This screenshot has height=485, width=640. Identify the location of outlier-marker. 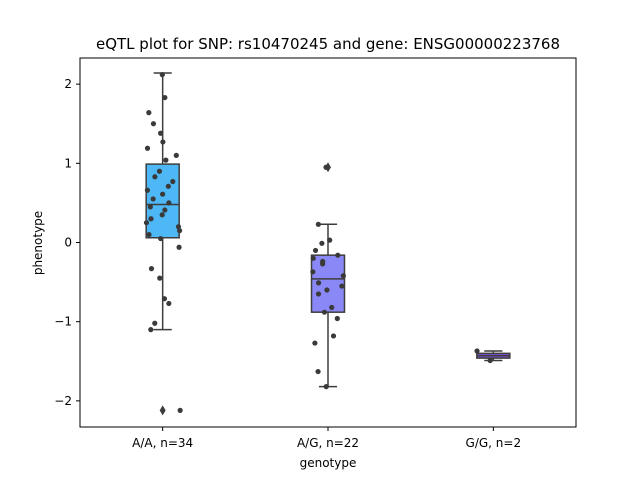
(162, 410).